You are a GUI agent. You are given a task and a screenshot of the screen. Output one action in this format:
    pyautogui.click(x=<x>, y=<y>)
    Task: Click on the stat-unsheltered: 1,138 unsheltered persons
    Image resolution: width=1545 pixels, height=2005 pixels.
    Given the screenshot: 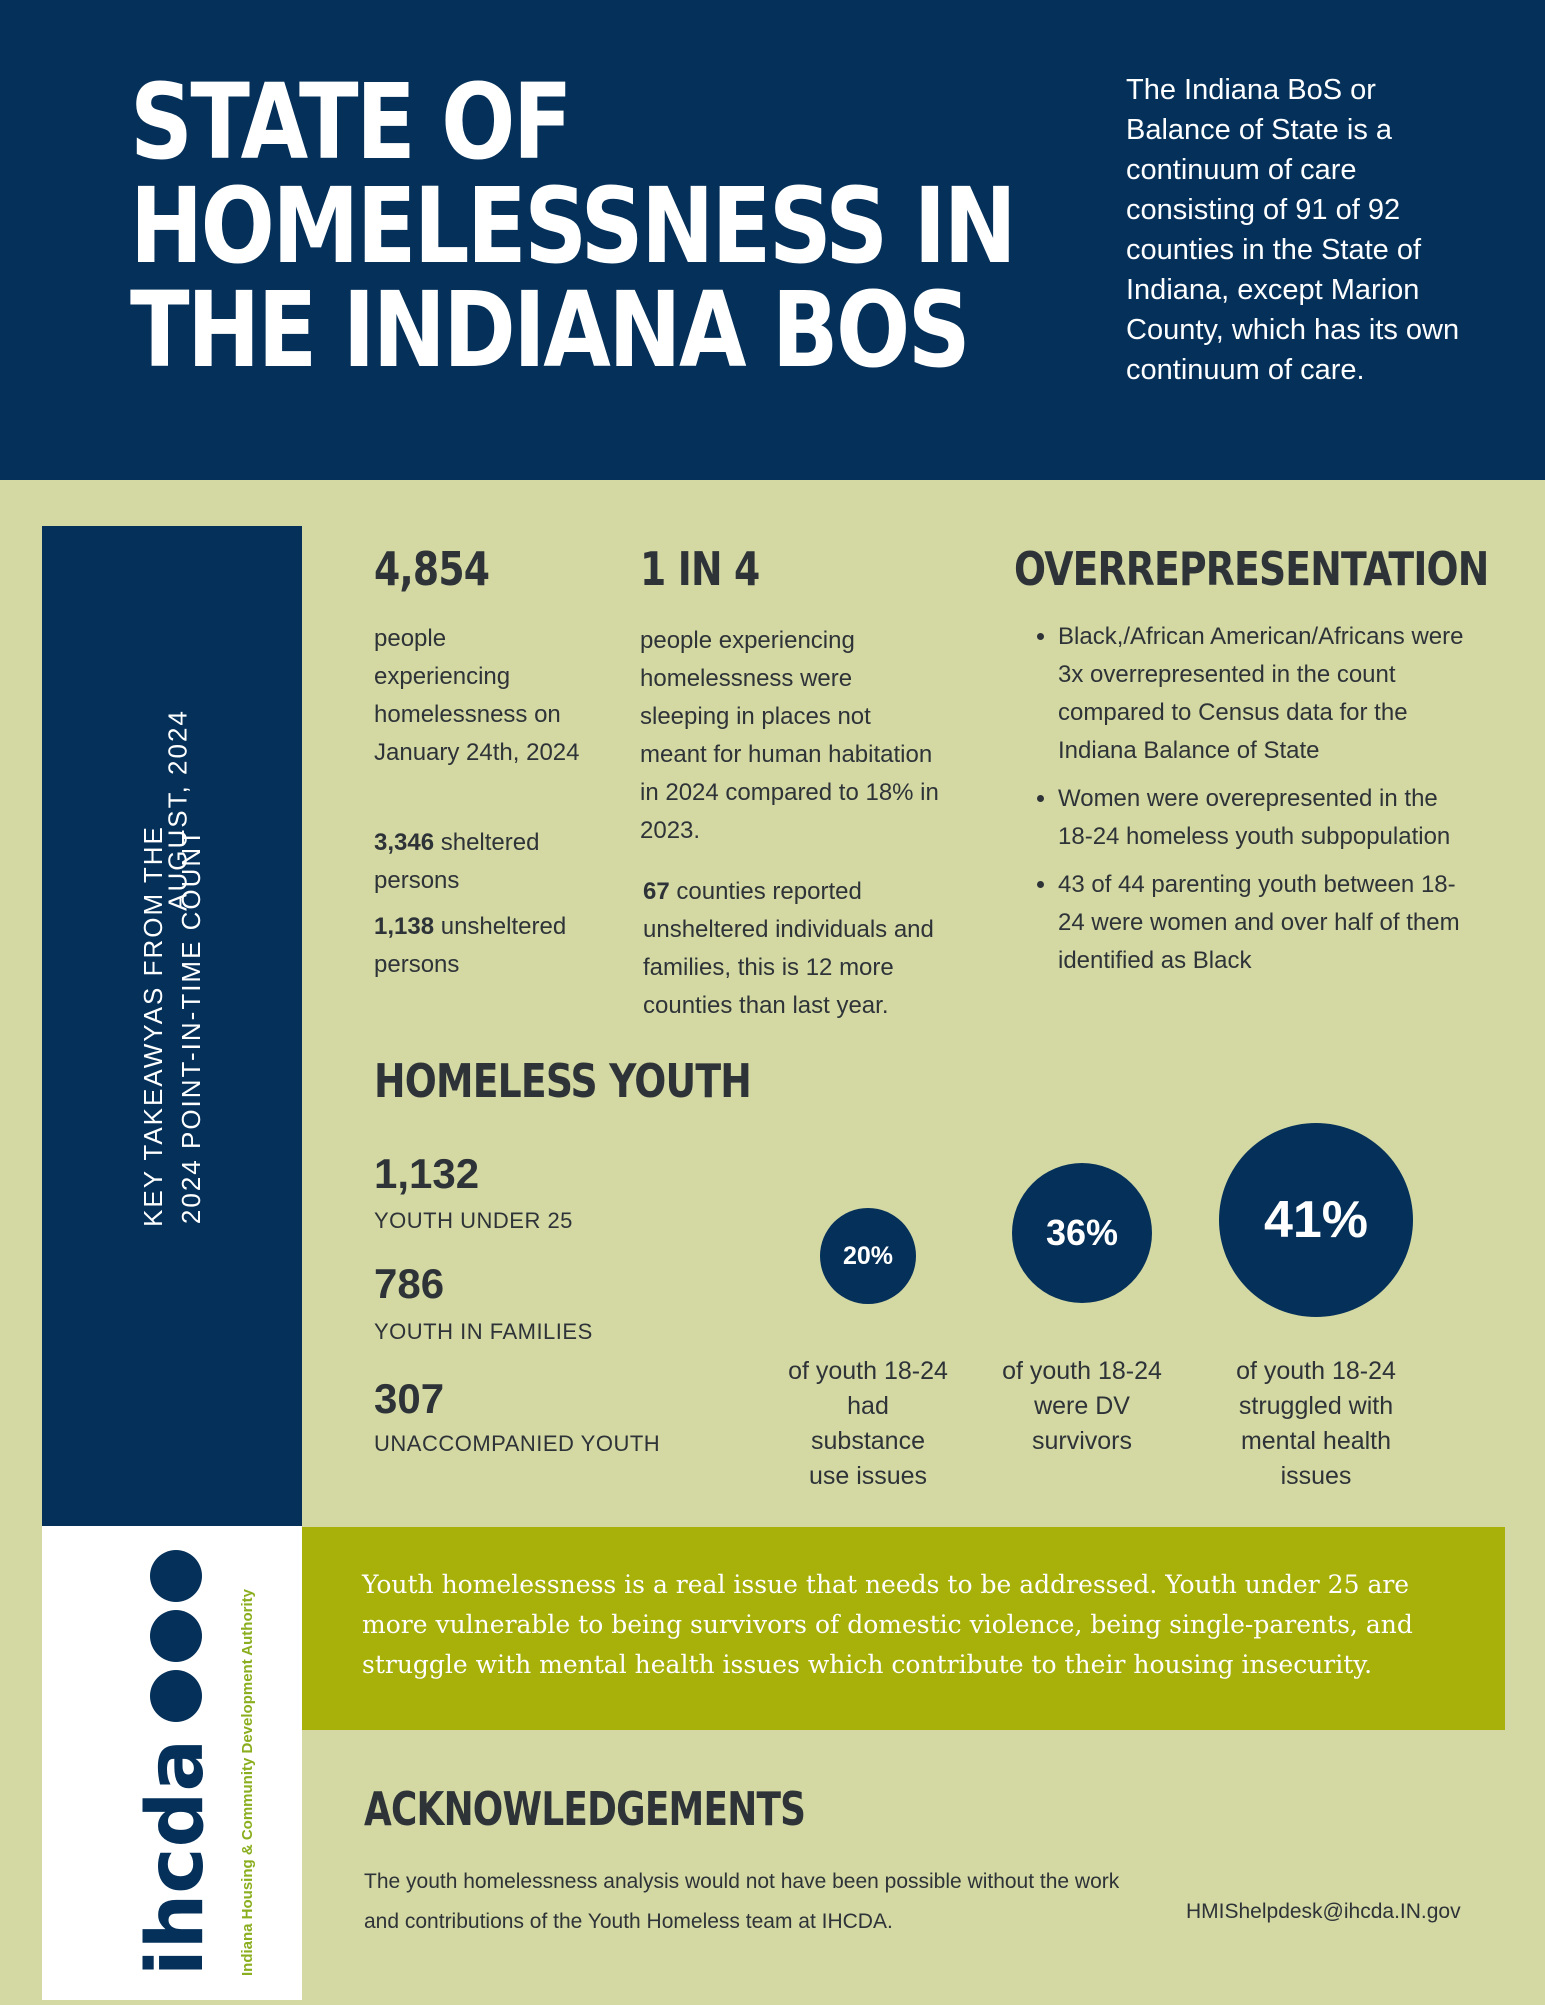 What is the action you would take?
    pyautogui.click(x=484, y=946)
    